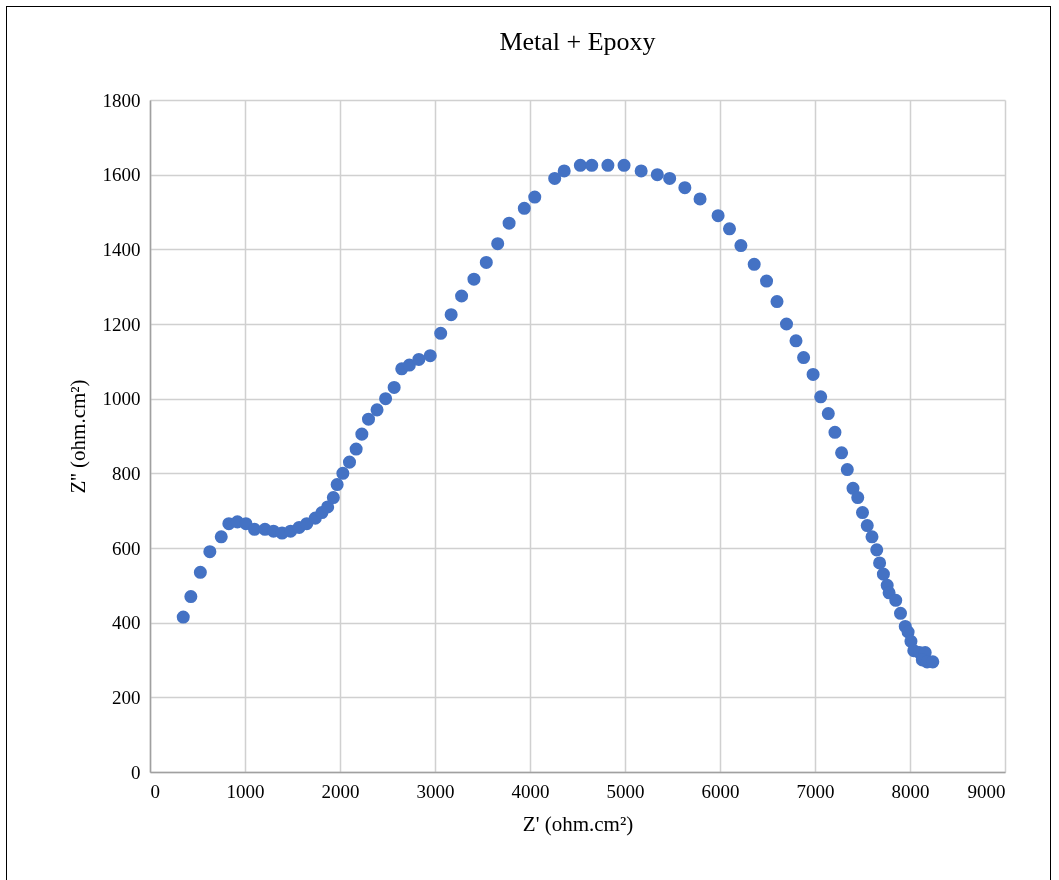  Describe the element at coordinates (578, 823) in the screenshot. I see `x-axis-title: Z' (ohm.cm²)` at that location.